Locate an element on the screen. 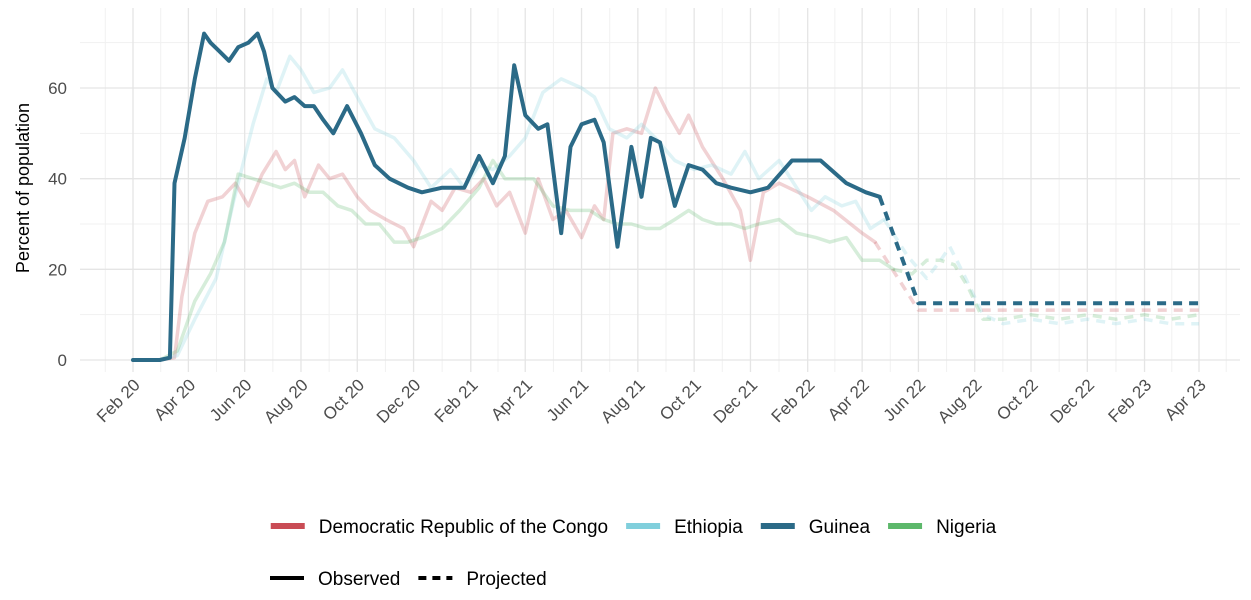 This screenshot has width=1251, height=600. x-tick-label: Jun 21 is located at coordinates (568, 400).